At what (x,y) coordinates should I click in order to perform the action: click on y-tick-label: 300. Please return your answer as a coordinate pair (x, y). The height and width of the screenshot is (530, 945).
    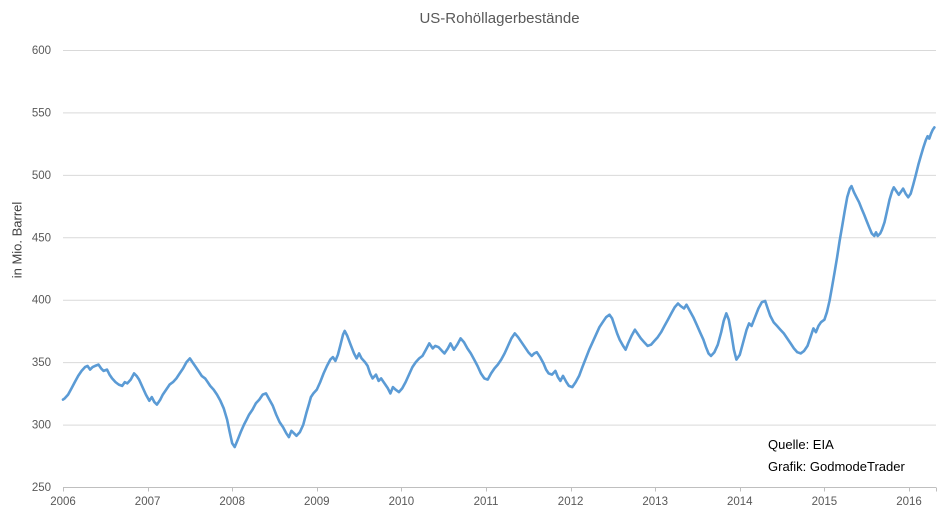
    Looking at the image, I should click on (41, 426).